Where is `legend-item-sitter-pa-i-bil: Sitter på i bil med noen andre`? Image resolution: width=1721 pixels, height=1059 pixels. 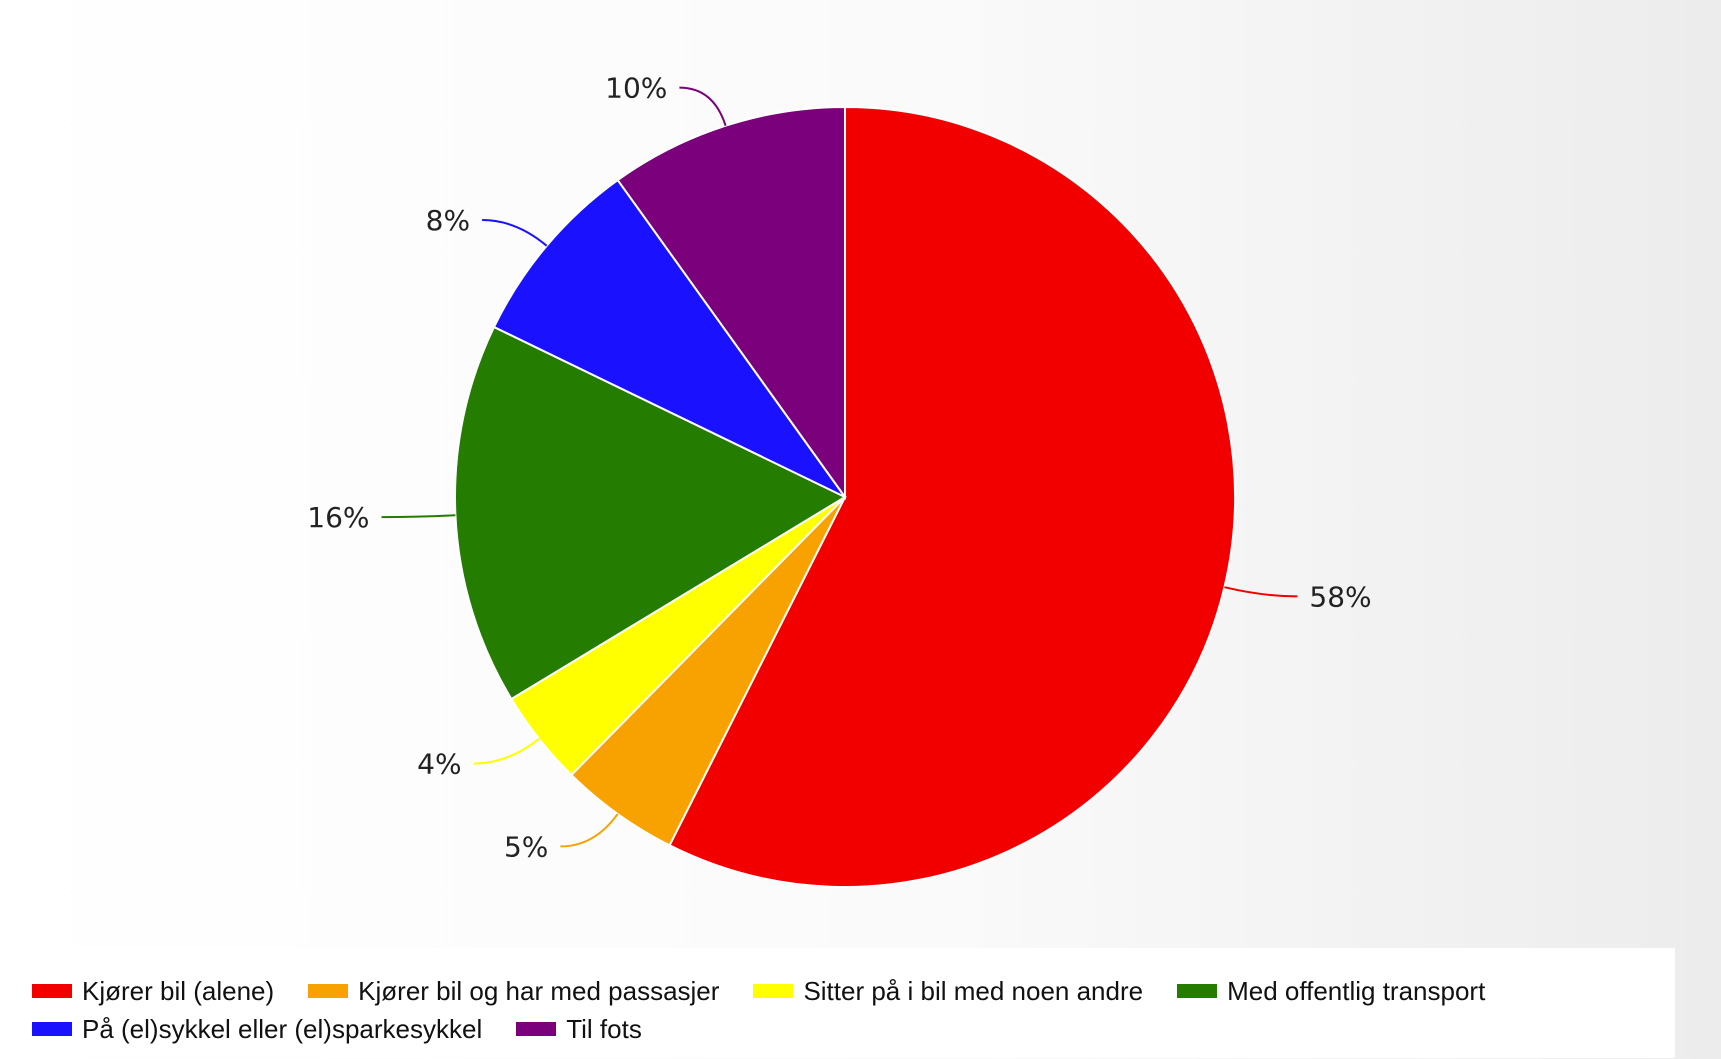
legend-item-sitter-pa-i-bil: Sitter på i bil med noen andre is located at coordinates (948, 991).